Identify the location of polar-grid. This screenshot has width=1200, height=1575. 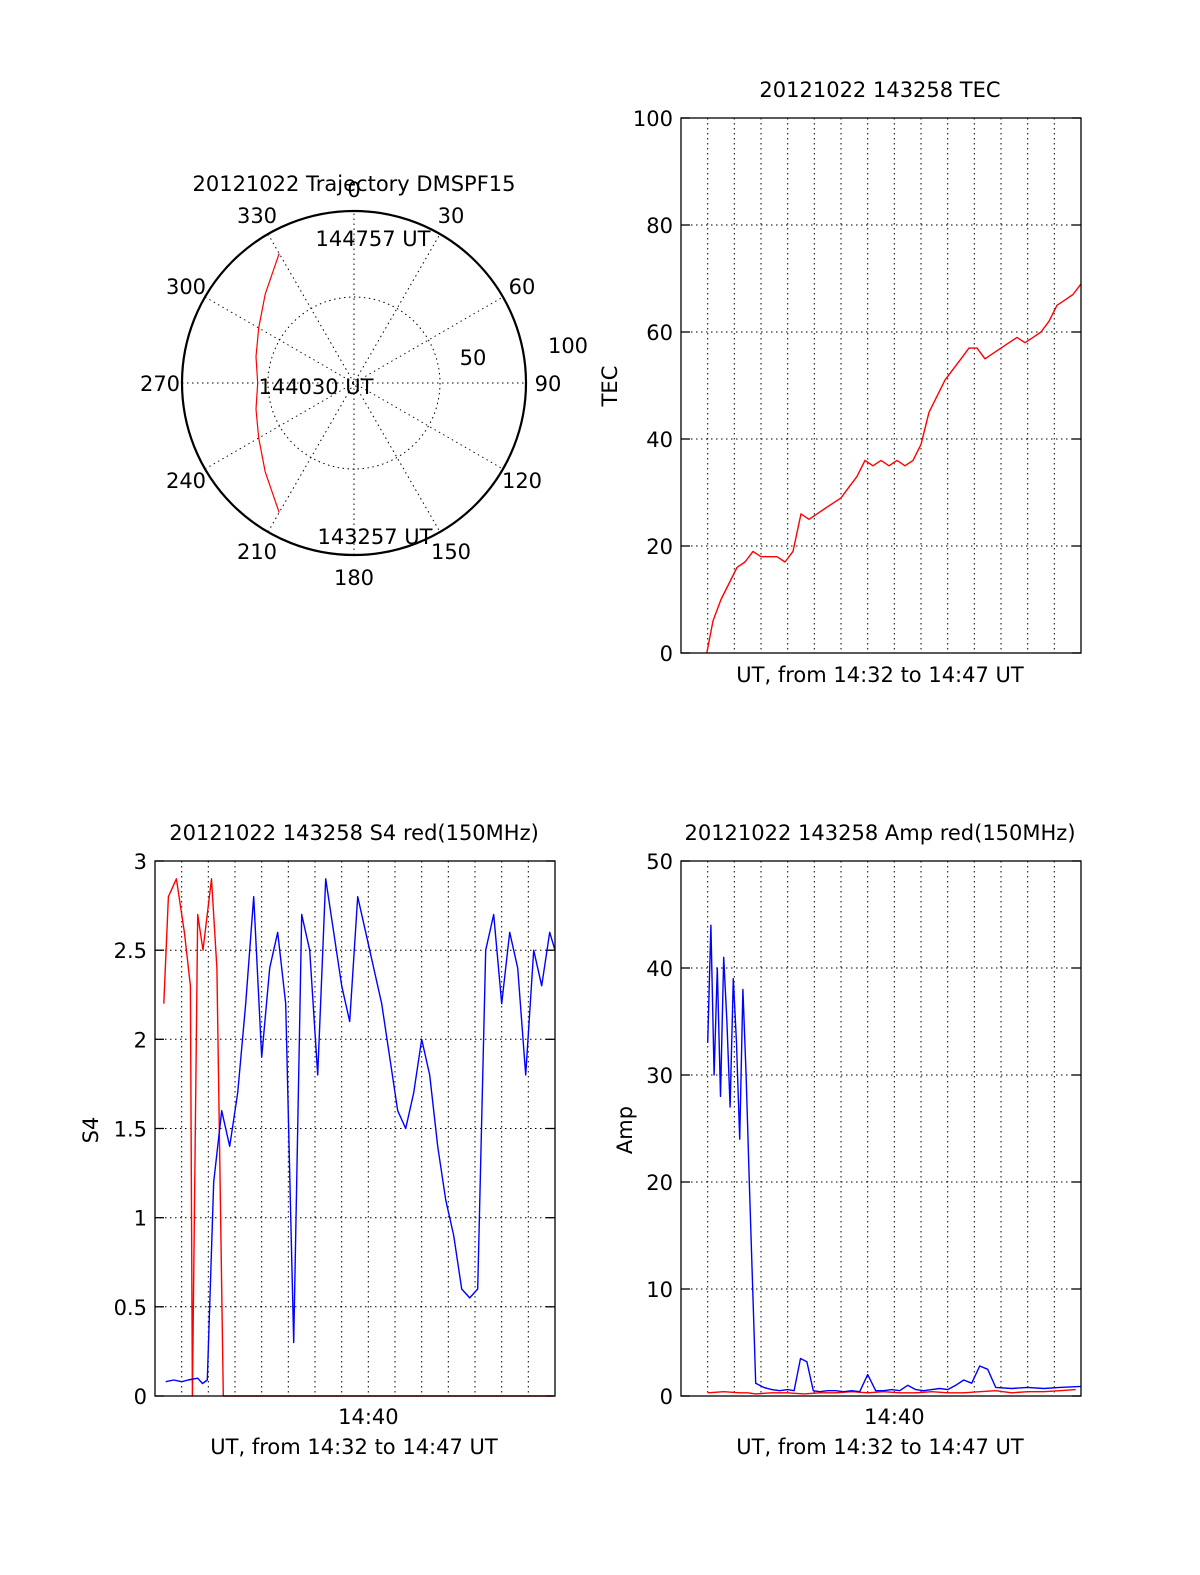
(354, 383).